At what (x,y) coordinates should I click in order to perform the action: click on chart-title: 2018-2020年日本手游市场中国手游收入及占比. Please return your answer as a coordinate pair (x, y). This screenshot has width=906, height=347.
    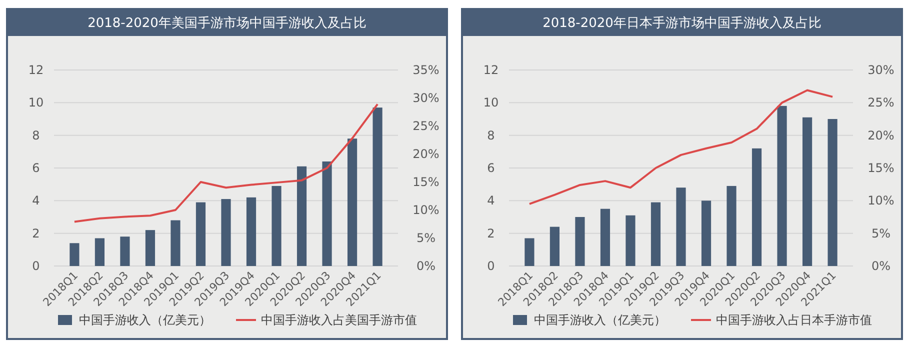
    Looking at the image, I should click on (682, 23).